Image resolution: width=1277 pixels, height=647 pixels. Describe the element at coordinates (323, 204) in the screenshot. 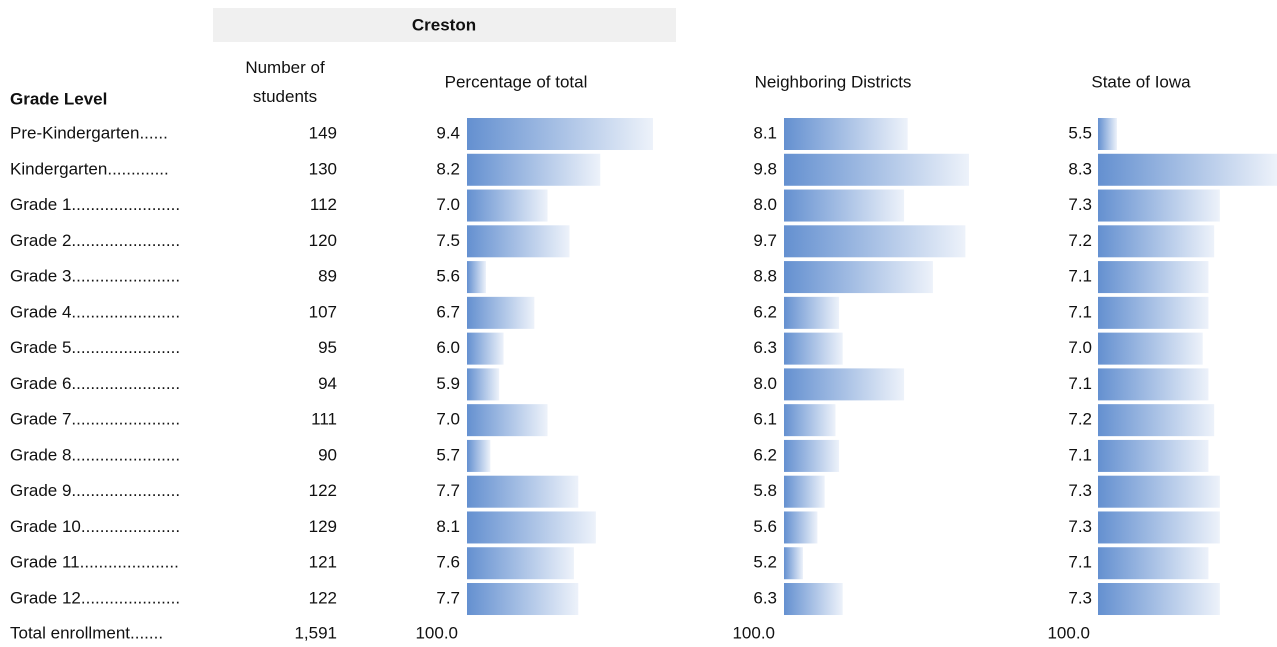

I see `student-count: 112` at that location.